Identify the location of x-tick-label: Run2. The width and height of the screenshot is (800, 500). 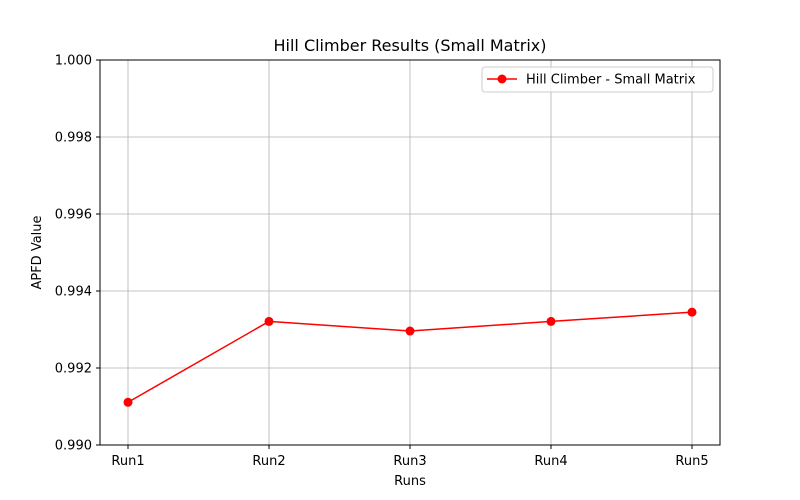
(268, 461).